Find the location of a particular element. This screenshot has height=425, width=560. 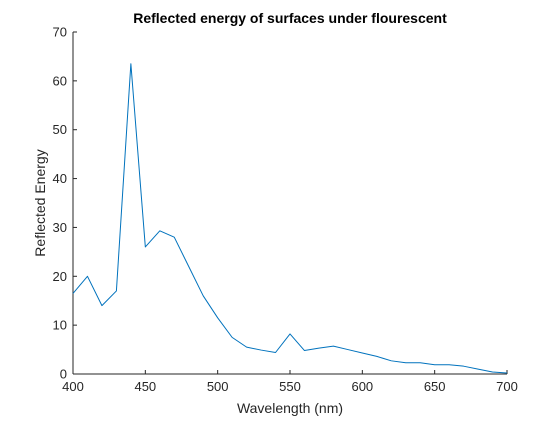

y-axis-ticks: 0 10 20 30 40 50 60 70 is located at coordinates (65, 203).